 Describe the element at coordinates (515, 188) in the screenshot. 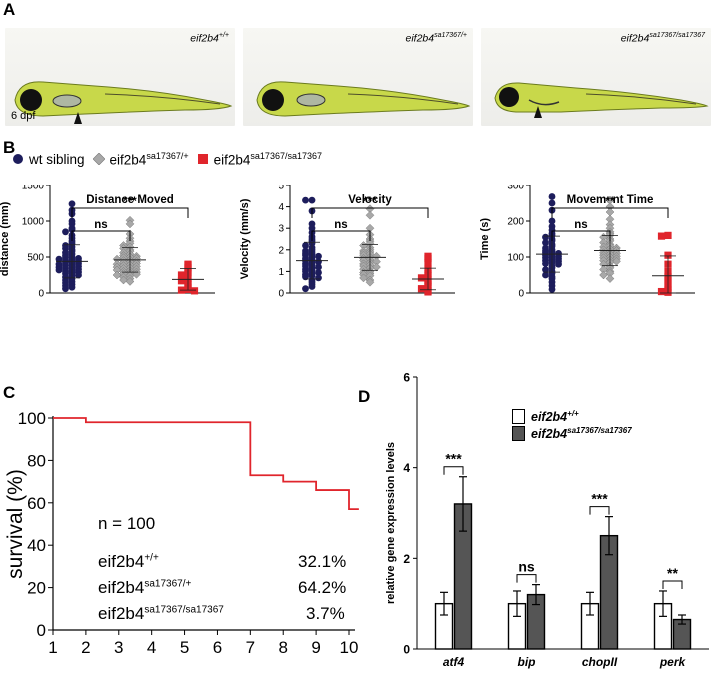

I see `y-tick-label: 300` at that location.